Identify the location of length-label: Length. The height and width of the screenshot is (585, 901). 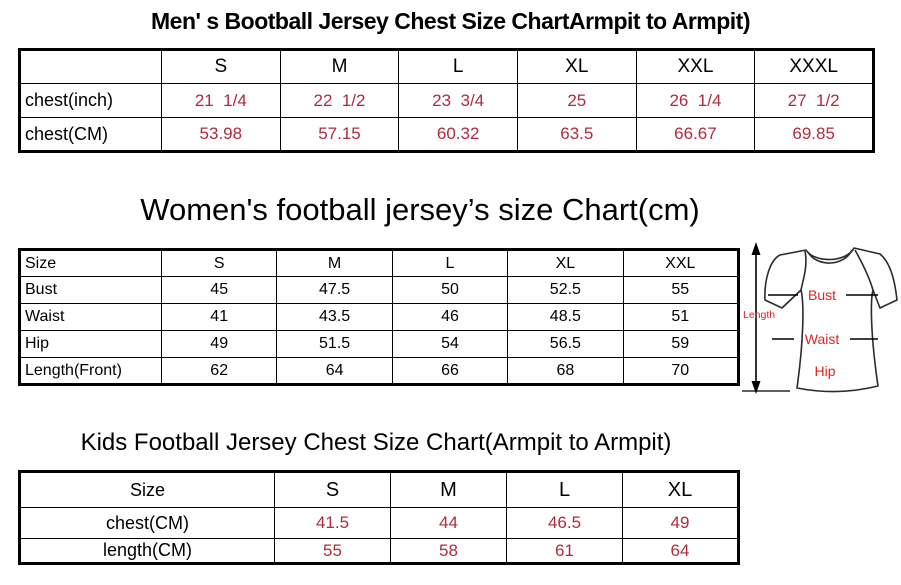
(759, 315).